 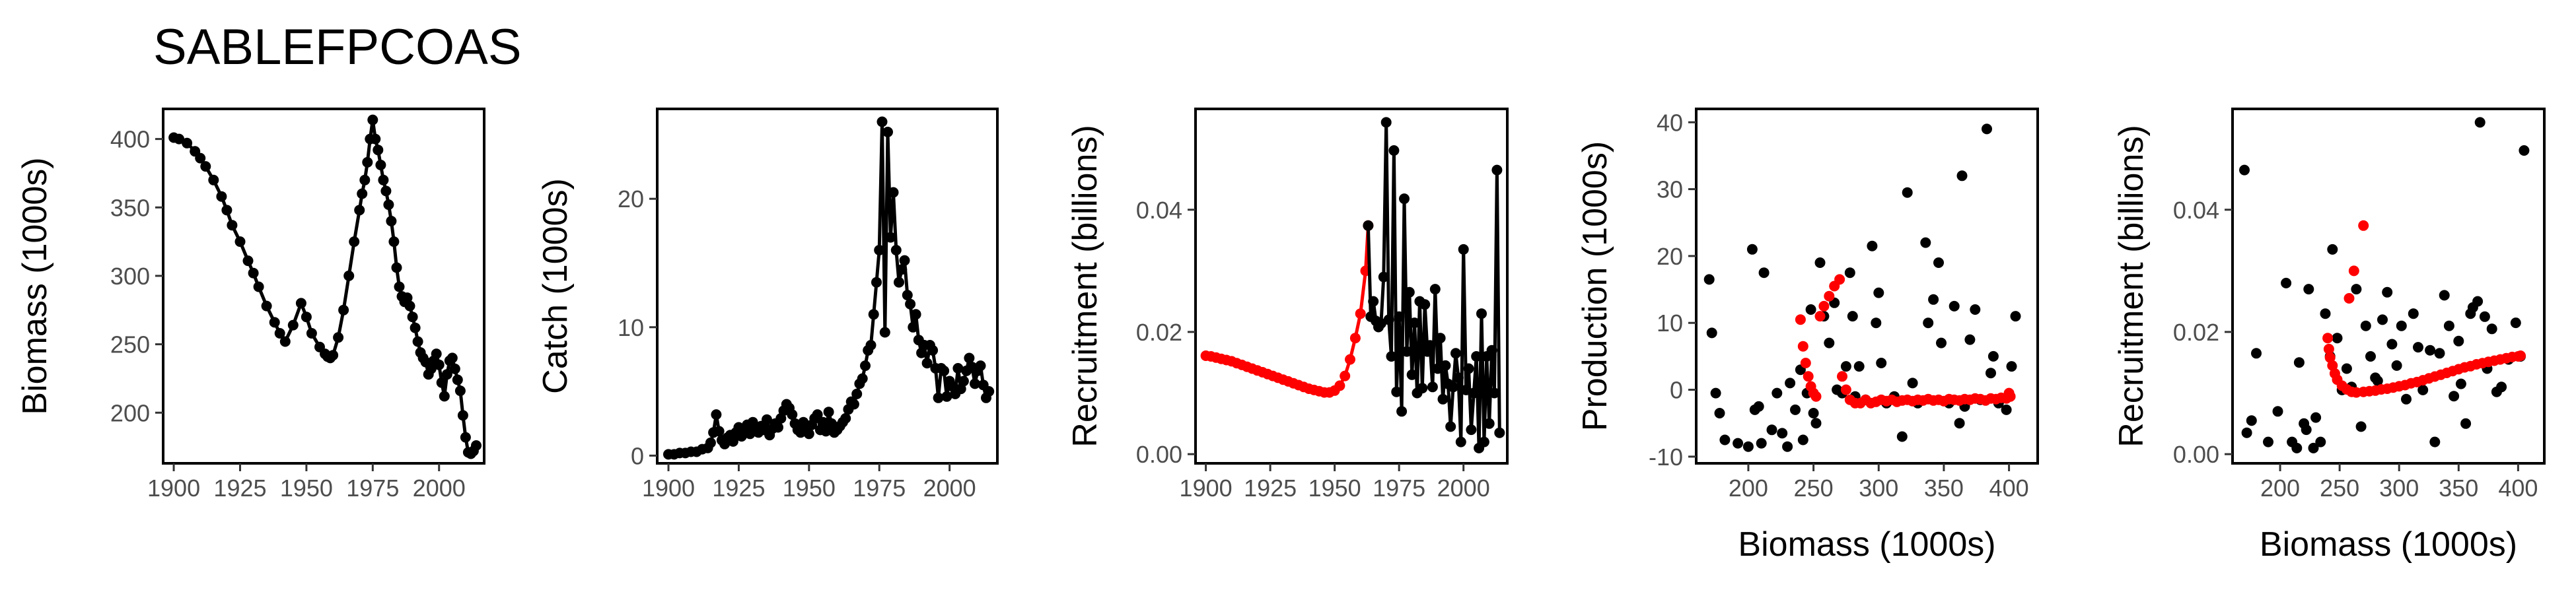 What do you see at coordinates (35, 285) in the screenshot?
I see `y-axis-label: Biomass (1000s)` at bounding box center [35, 285].